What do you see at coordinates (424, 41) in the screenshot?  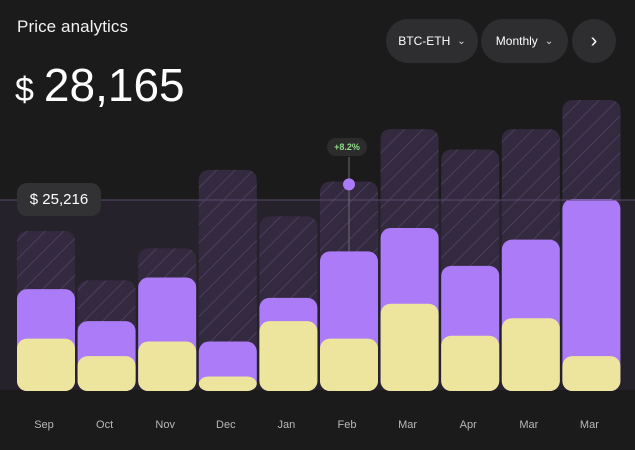 I see `pair-select-label: BTC-ETH` at bounding box center [424, 41].